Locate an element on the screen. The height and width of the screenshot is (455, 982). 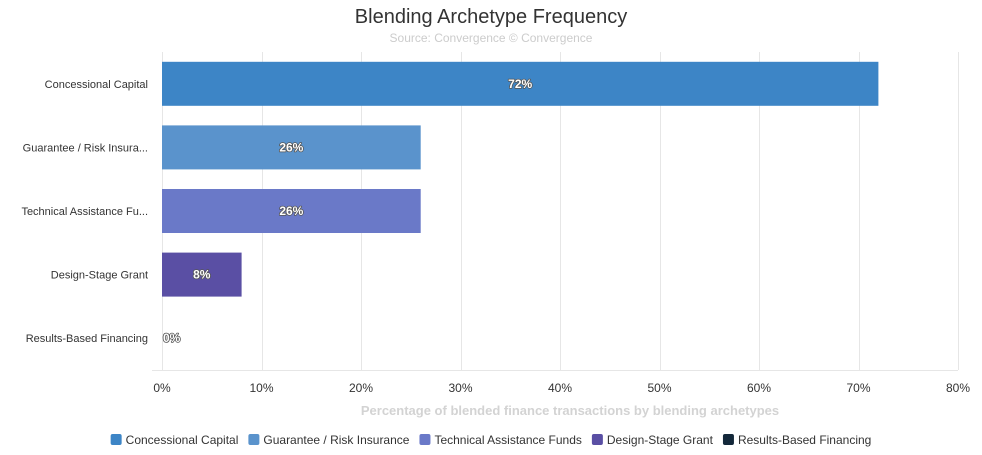
x-axis-tick-labels: 0% 10% 20% 30% 40% 50% 60% 70% 80% is located at coordinates (561, 388).